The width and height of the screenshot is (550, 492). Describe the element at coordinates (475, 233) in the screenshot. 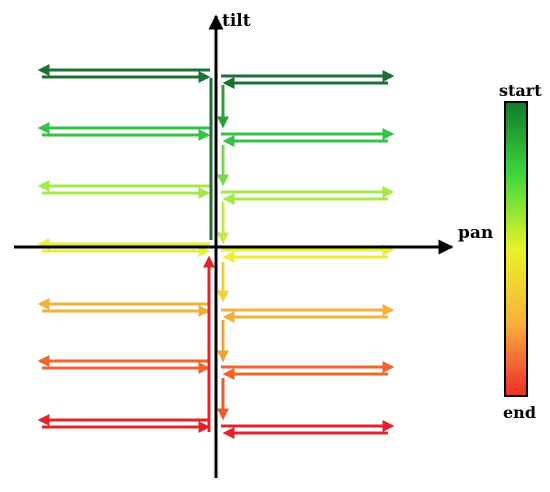

I see `pan-axis-label: pan` at that location.